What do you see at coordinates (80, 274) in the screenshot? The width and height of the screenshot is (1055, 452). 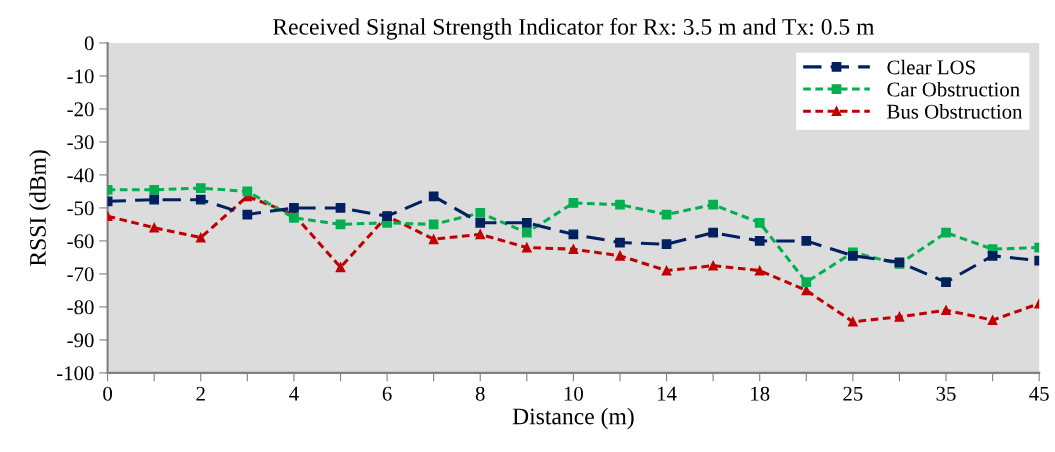 I see `y-tick-label: -70` at bounding box center [80, 274].